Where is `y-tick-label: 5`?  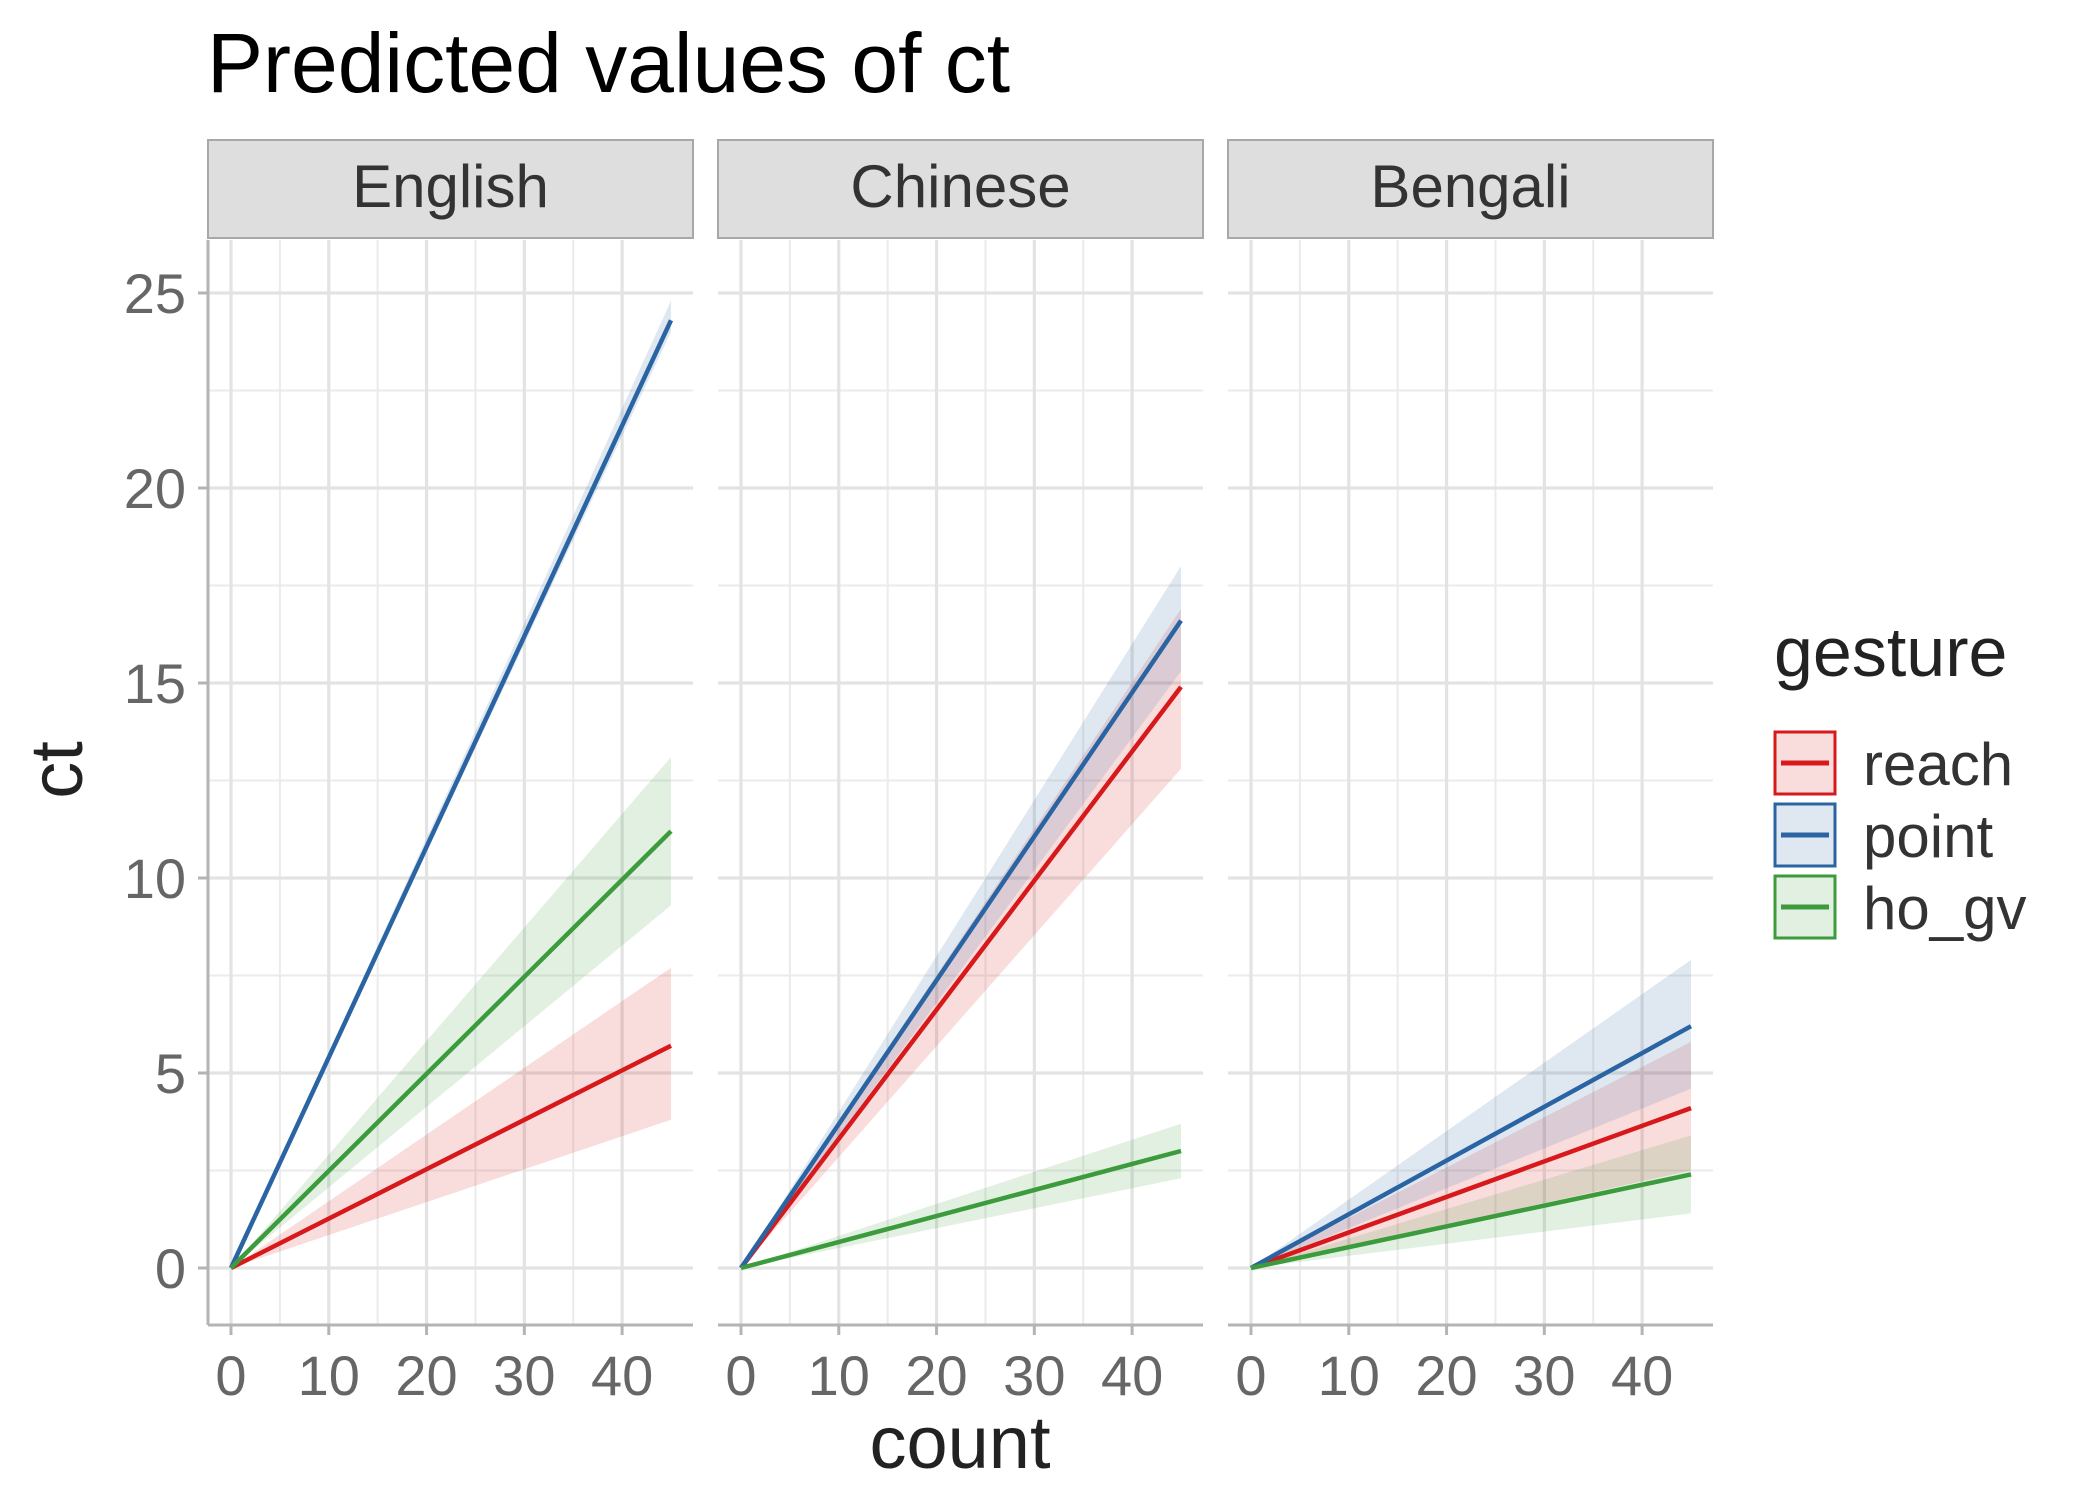
y-tick-label: 5 is located at coordinates (170, 1073).